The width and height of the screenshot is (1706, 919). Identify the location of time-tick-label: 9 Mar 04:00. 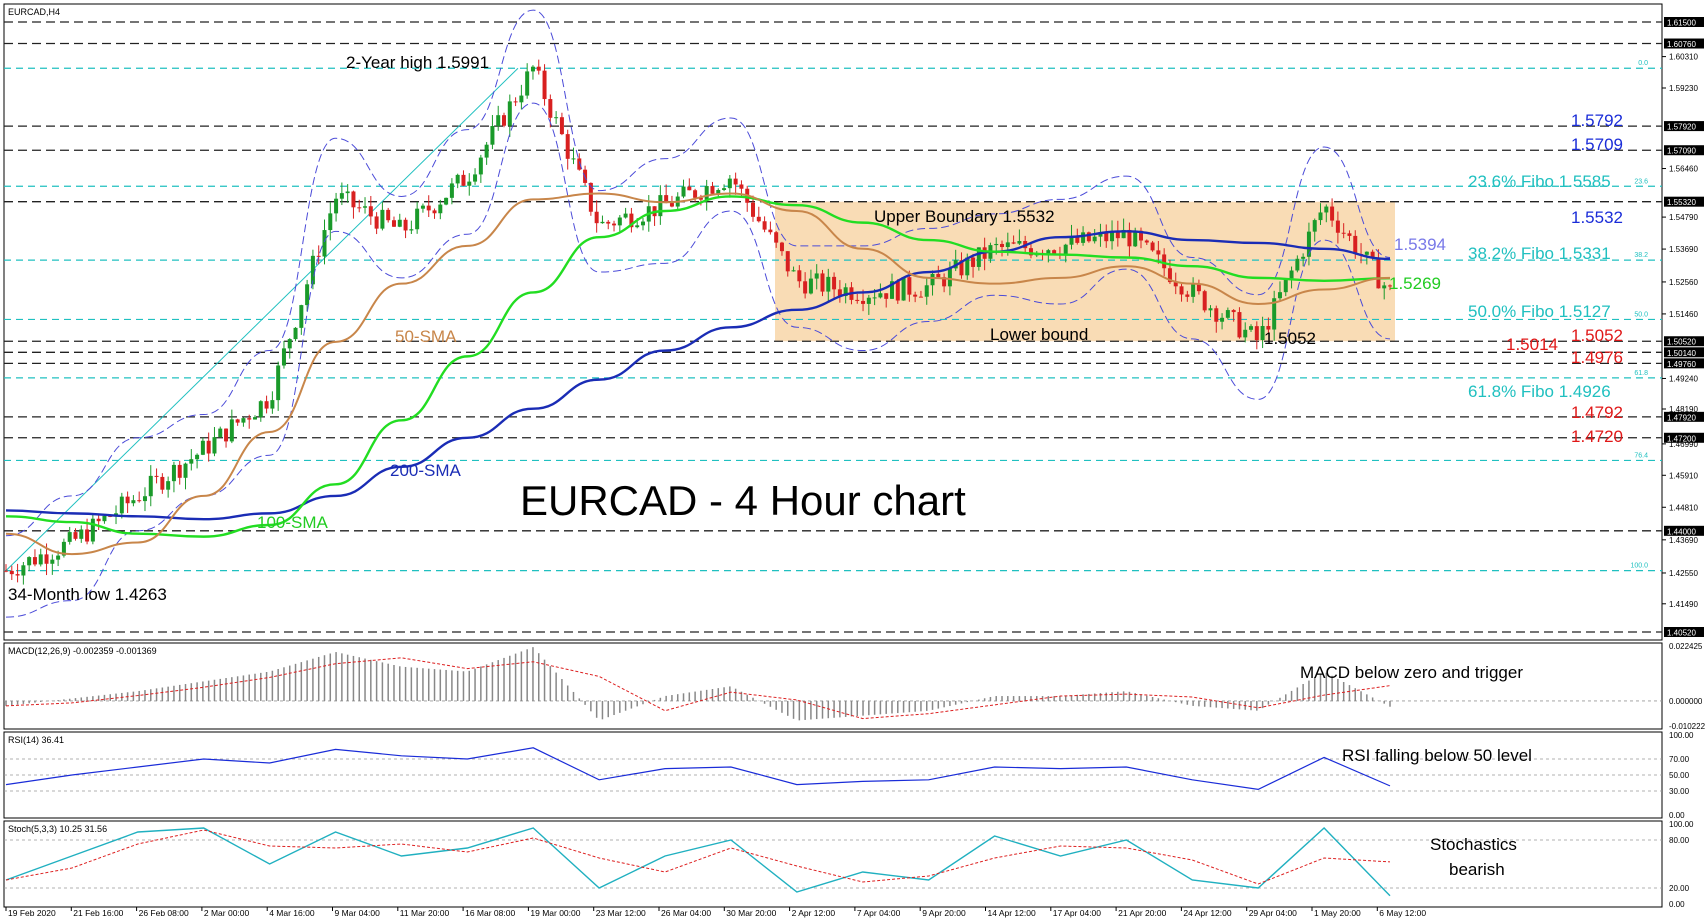
(358, 913).